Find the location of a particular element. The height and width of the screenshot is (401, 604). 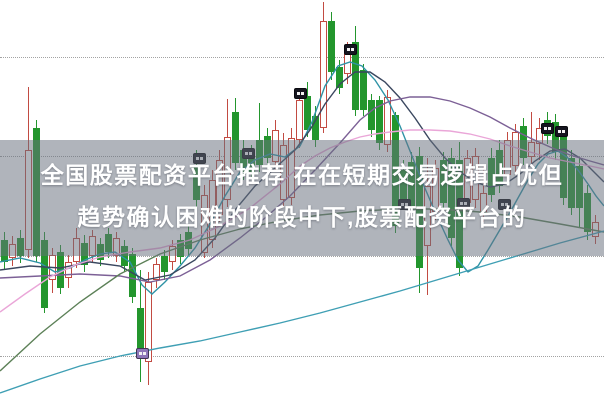

candle-wick is located at coordinates (259, 137).